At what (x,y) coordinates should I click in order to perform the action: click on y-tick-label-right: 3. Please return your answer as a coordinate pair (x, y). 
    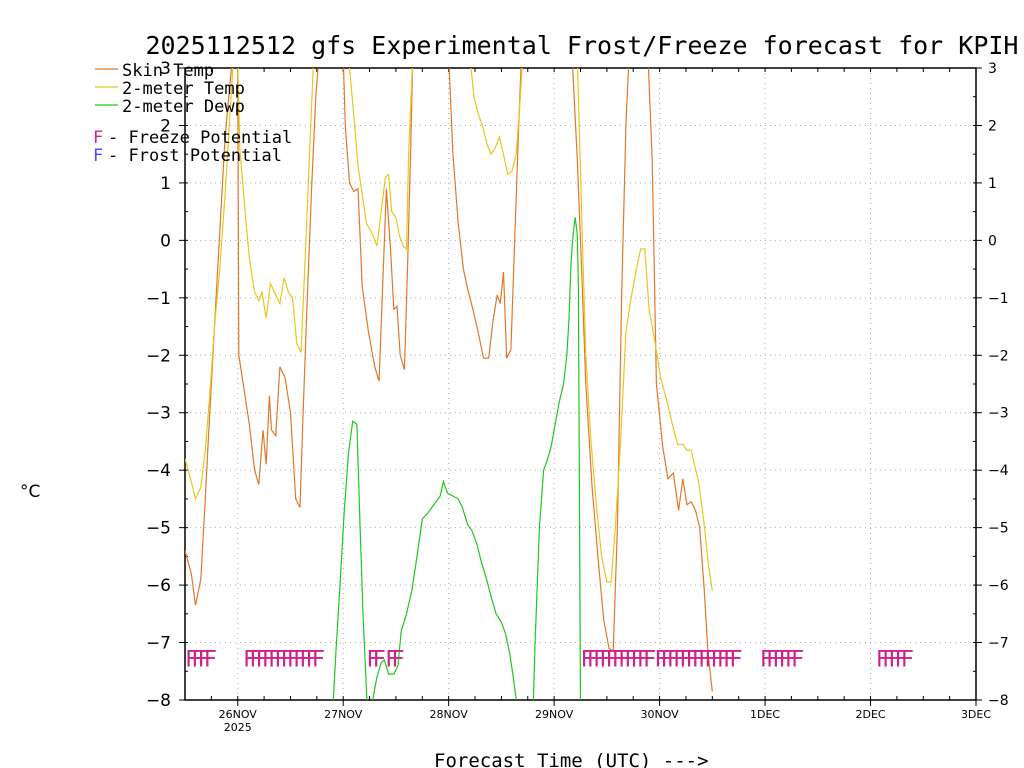
    Looking at the image, I should click on (992, 69).